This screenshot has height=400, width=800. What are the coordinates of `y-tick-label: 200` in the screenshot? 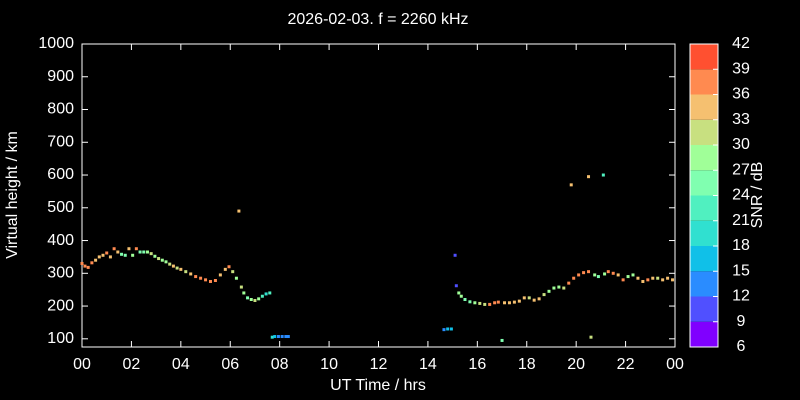 It's located at (60, 305).